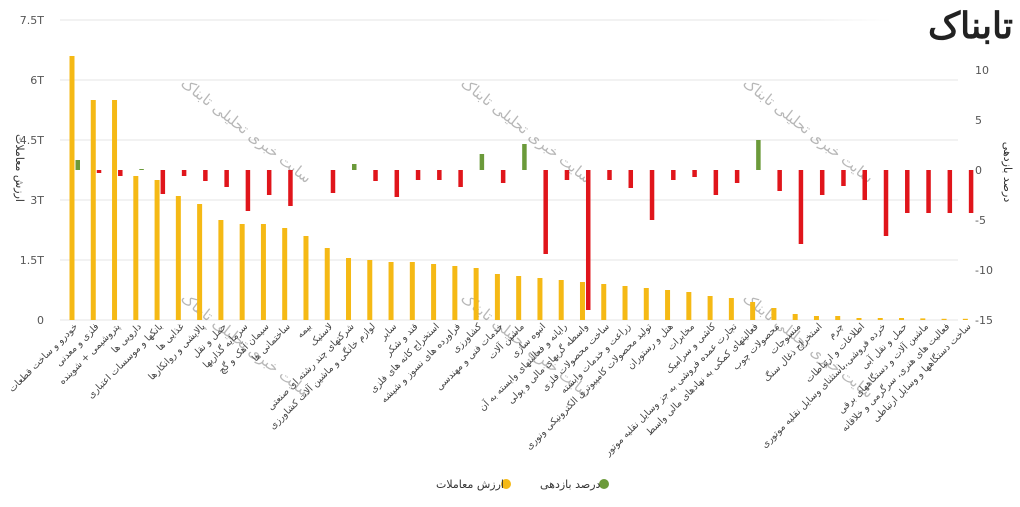 This screenshot has height=507, width=1020. Describe the element at coordinates (506, 484) in the screenshot. I see `legend-value-swatch` at that location.